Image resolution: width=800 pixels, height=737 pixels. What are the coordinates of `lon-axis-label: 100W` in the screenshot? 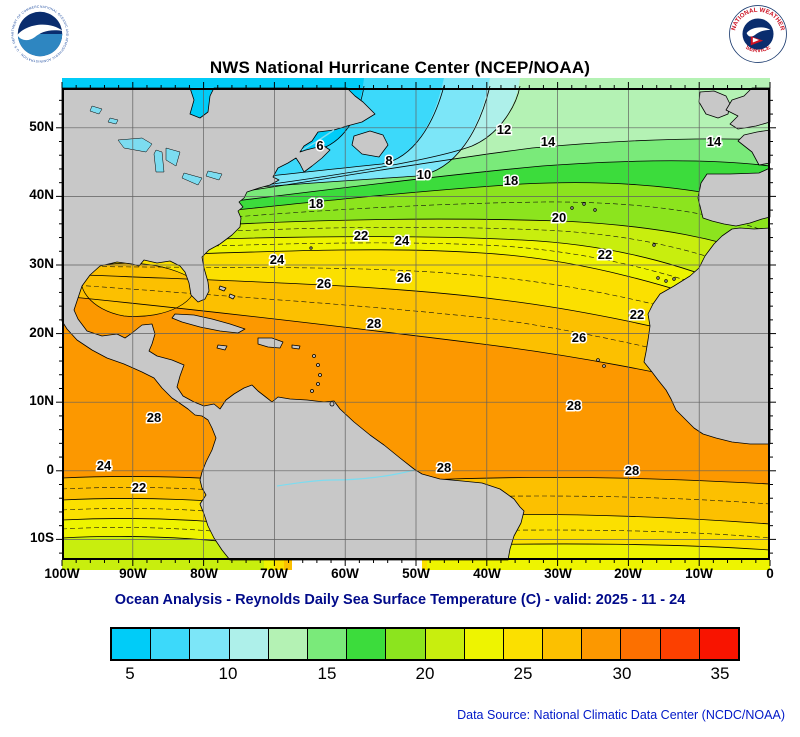 It's located at (62, 573).